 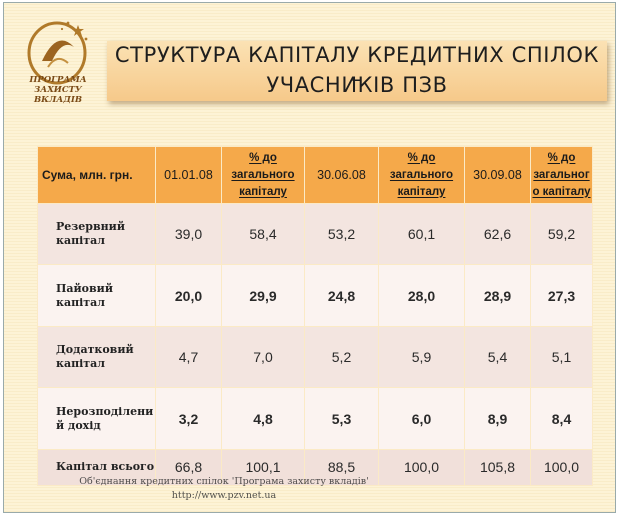 I want to click on cell-value: 58,4, so click(x=263, y=234).